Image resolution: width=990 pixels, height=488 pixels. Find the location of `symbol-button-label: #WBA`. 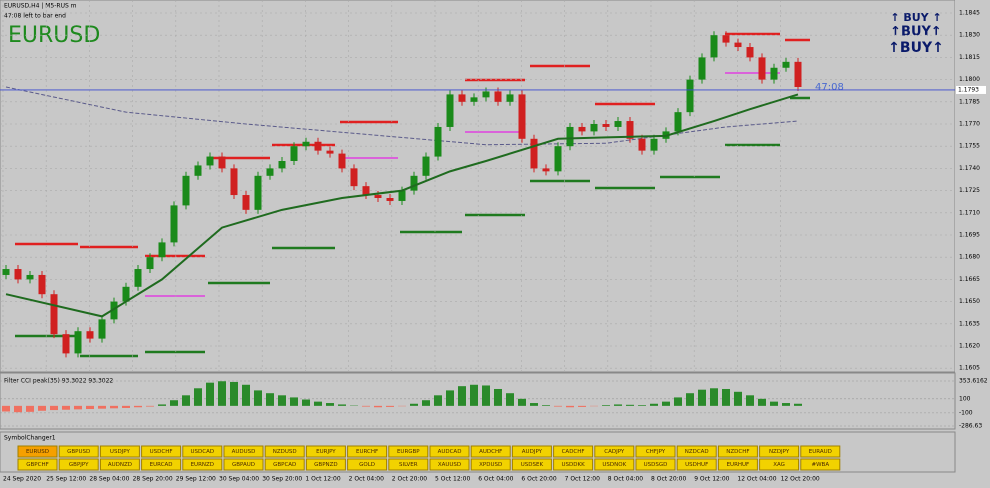

symbol-button-label: #WBA is located at coordinates (821, 465).